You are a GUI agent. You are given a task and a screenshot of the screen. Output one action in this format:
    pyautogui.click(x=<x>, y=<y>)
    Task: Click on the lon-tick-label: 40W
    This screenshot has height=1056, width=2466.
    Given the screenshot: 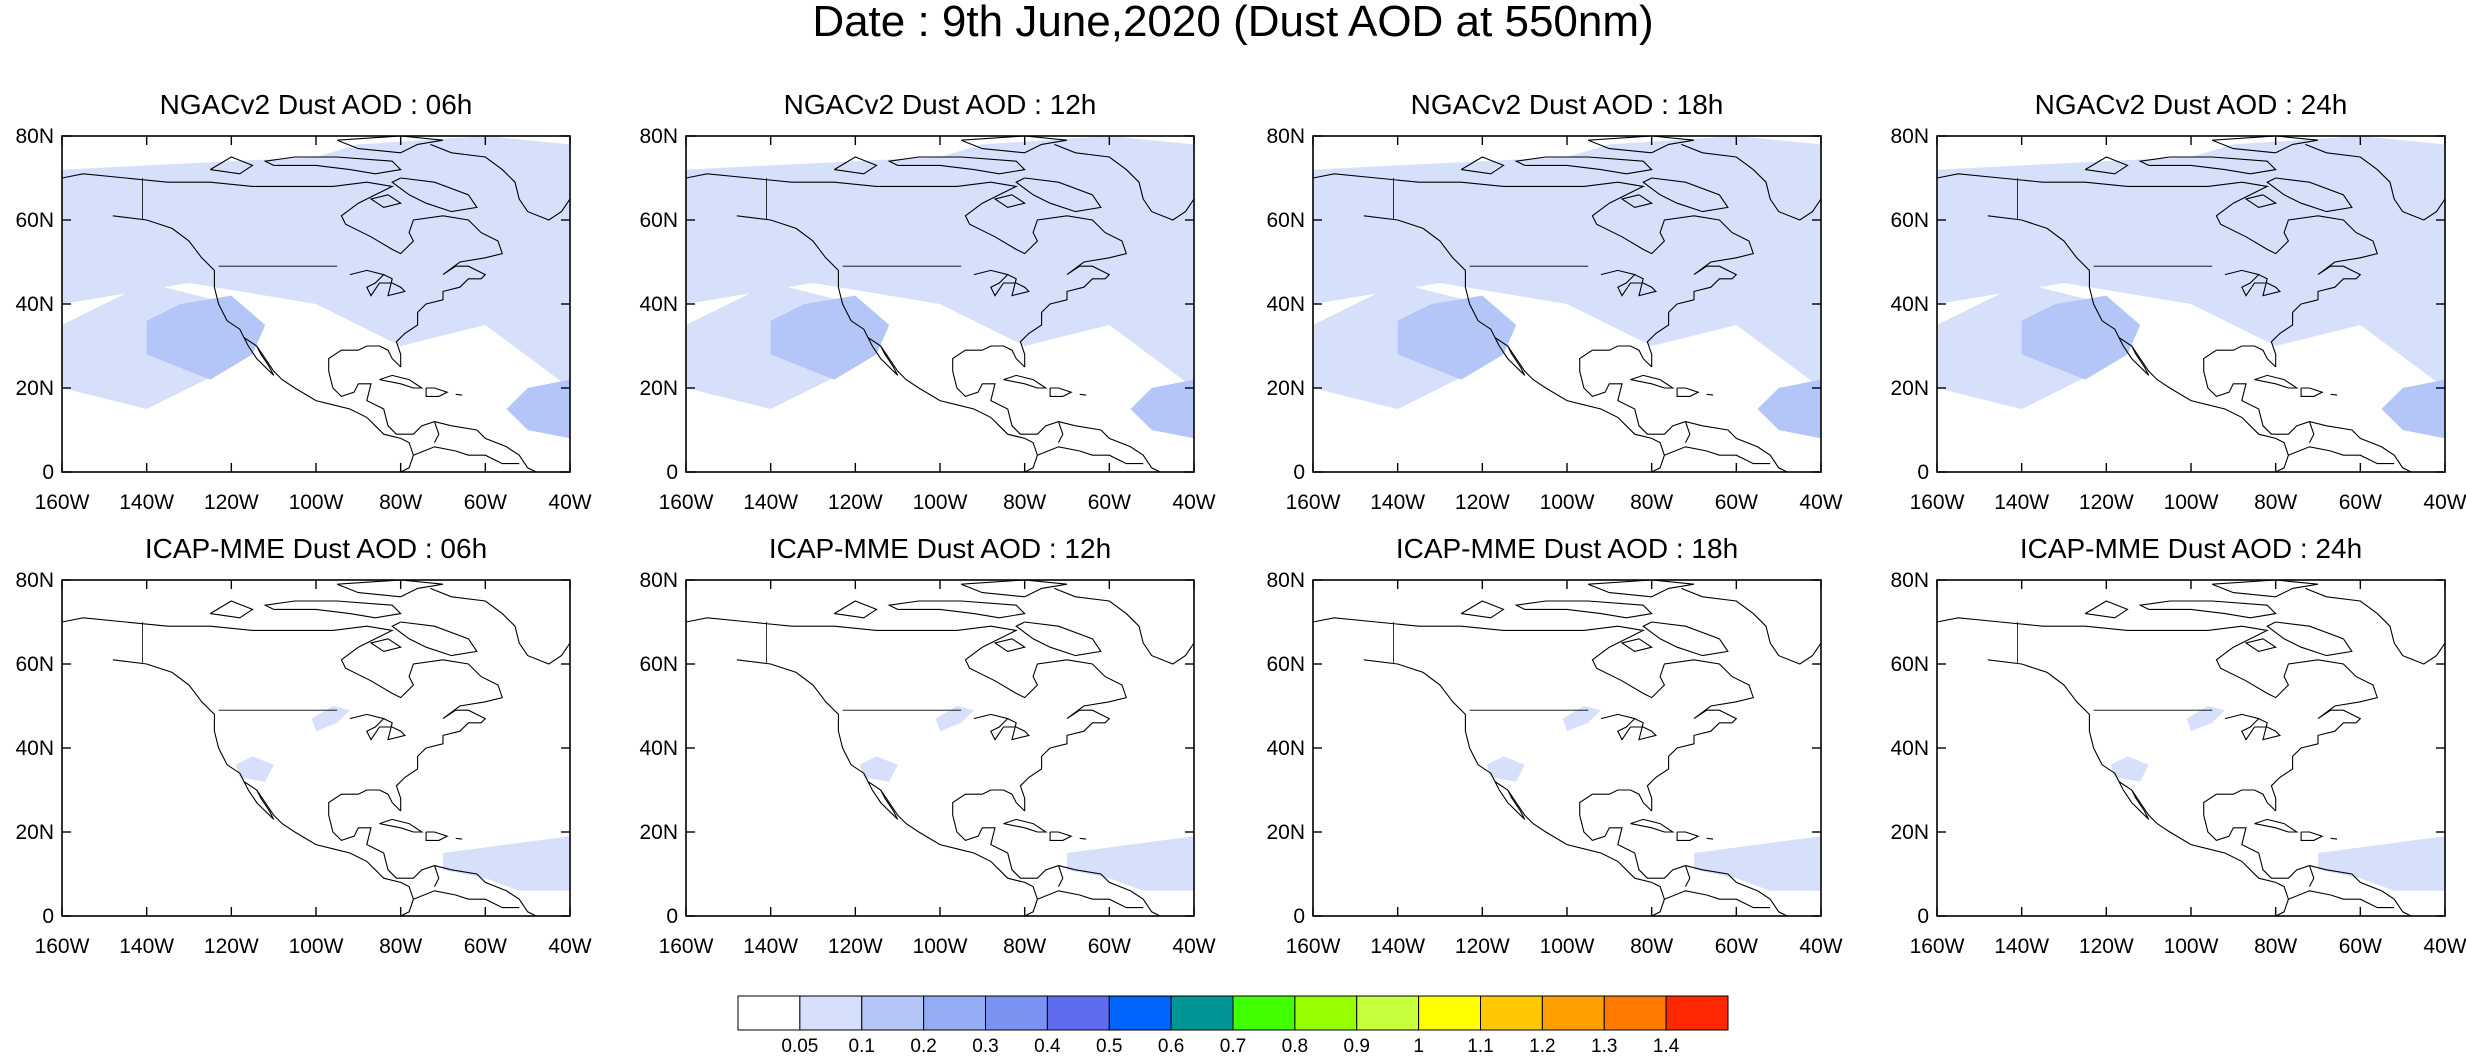 What is the action you would take?
    pyautogui.click(x=569, y=502)
    